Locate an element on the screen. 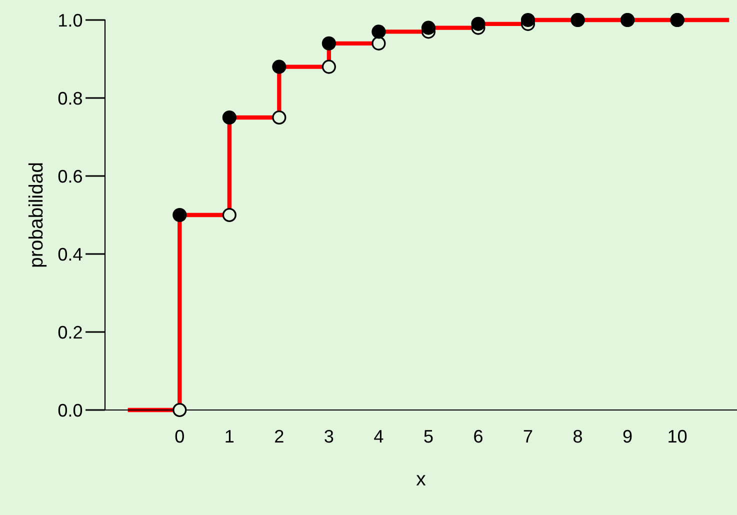 Image resolution: width=737 pixels, height=515 pixels. y-tick-label: 0.2 is located at coordinates (70, 332).